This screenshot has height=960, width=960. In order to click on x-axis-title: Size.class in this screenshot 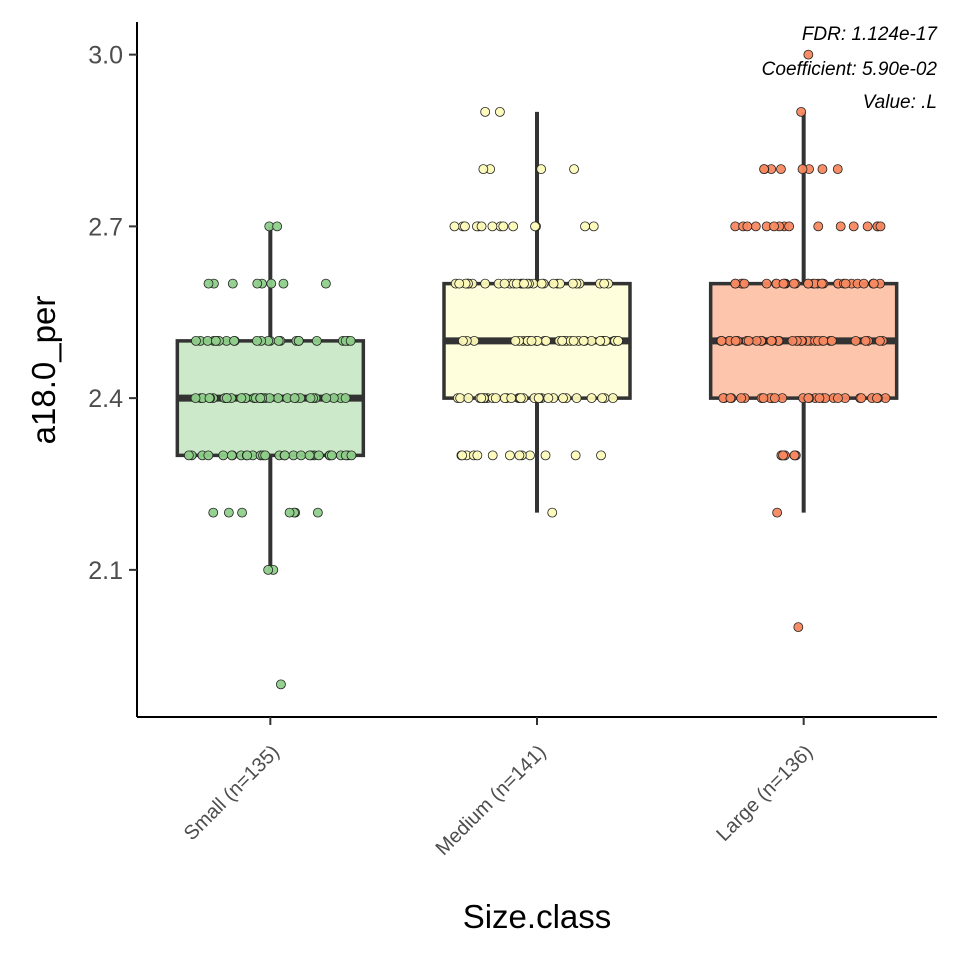, I will do `click(537, 916)`.